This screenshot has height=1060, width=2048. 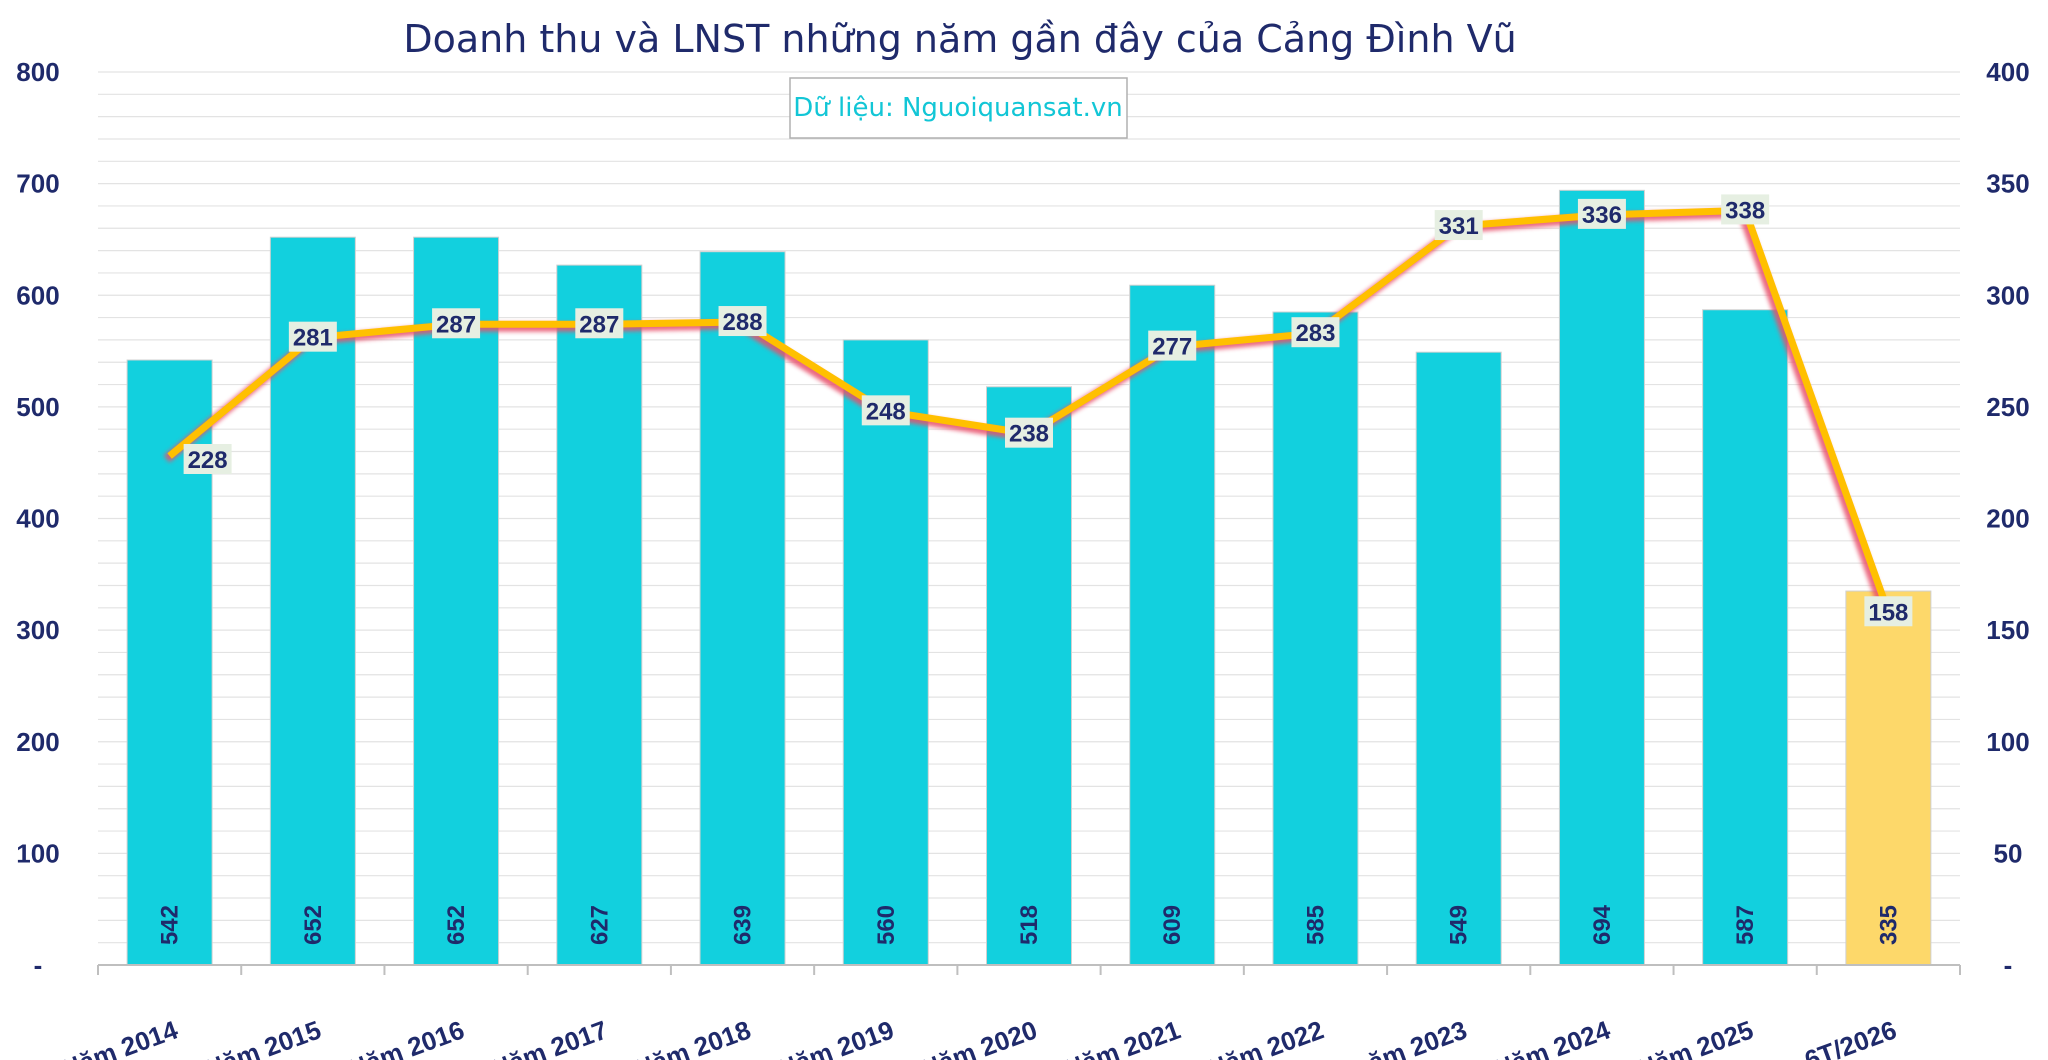 I want to click on right-axis-tick: 200, so click(x=2007, y=519).